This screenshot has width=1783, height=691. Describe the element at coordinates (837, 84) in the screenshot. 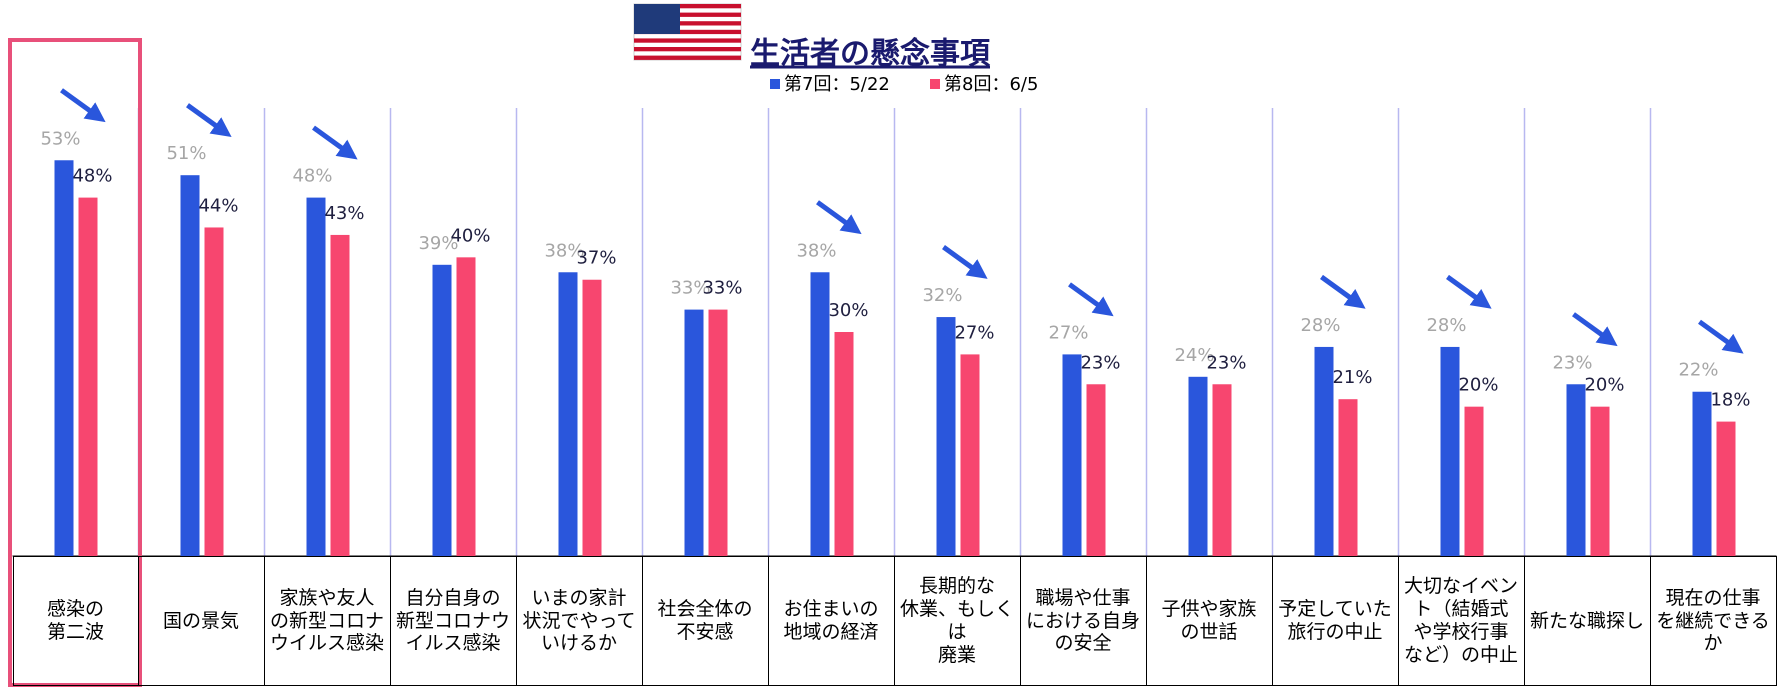

I see `legend-label: 第7回：5/22` at that location.